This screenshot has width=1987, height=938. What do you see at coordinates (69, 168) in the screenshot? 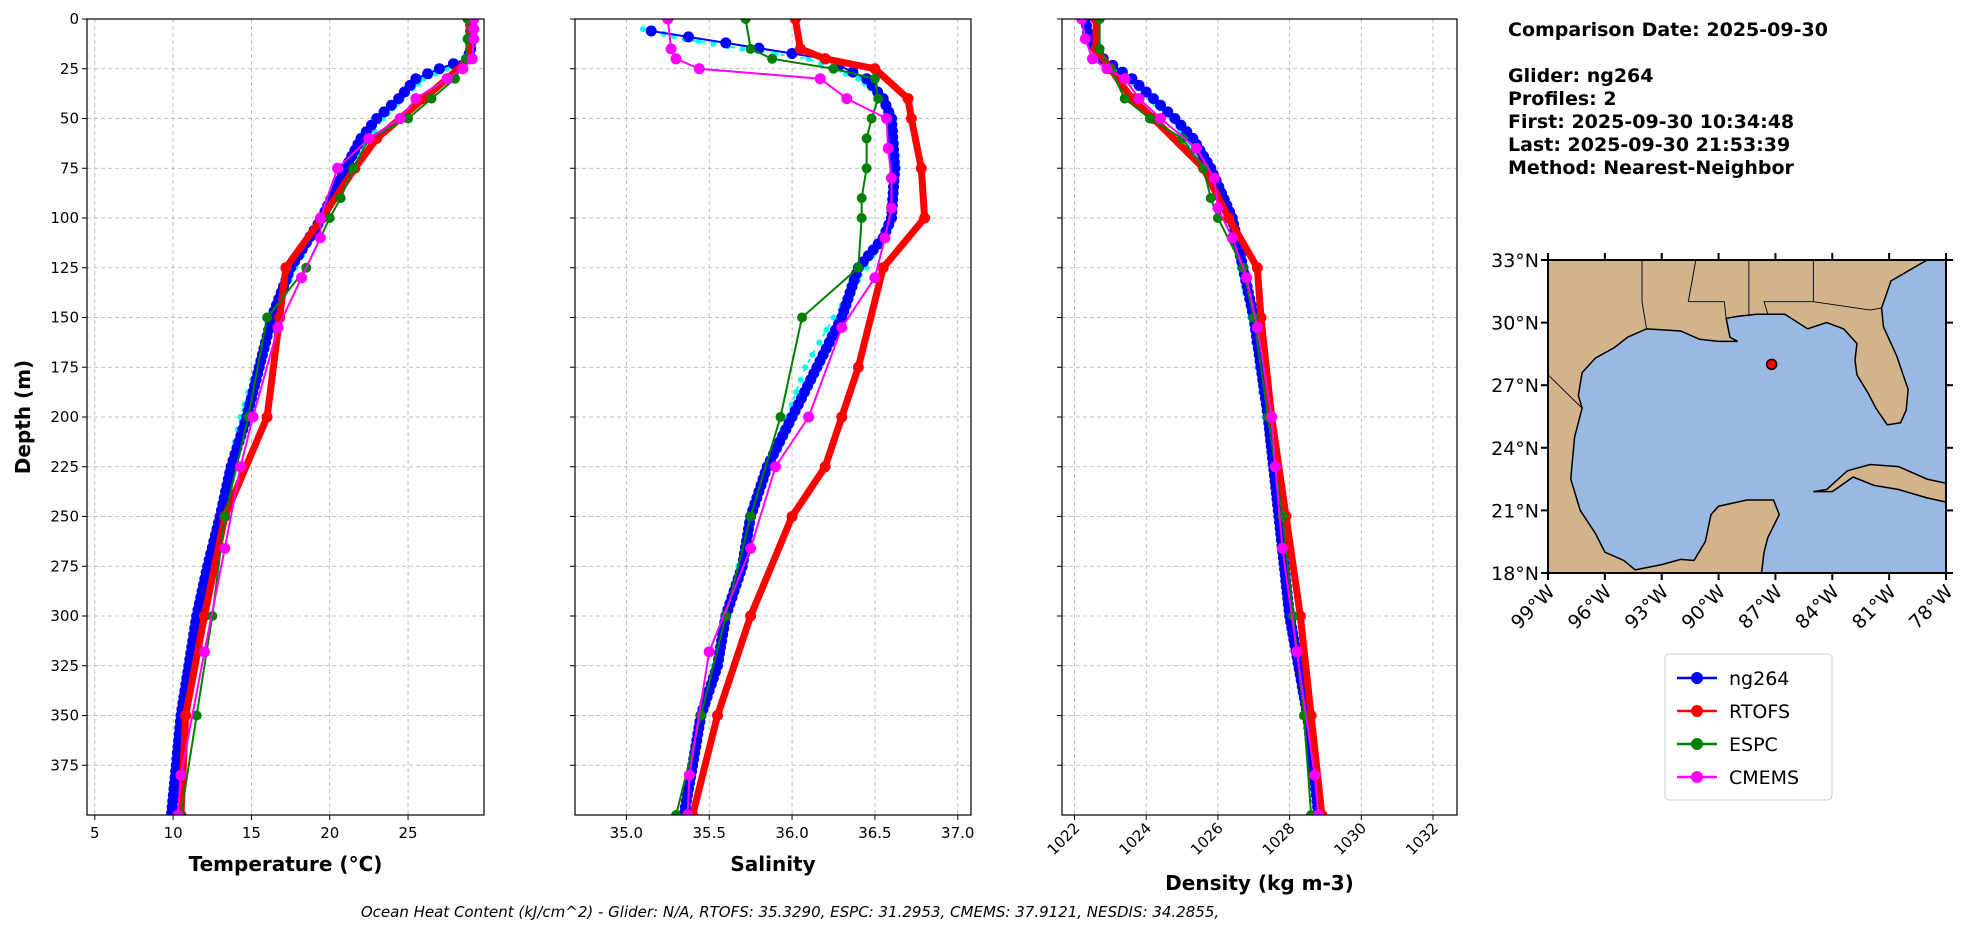
I see `y-tick-label: 75` at bounding box center [69, 168].